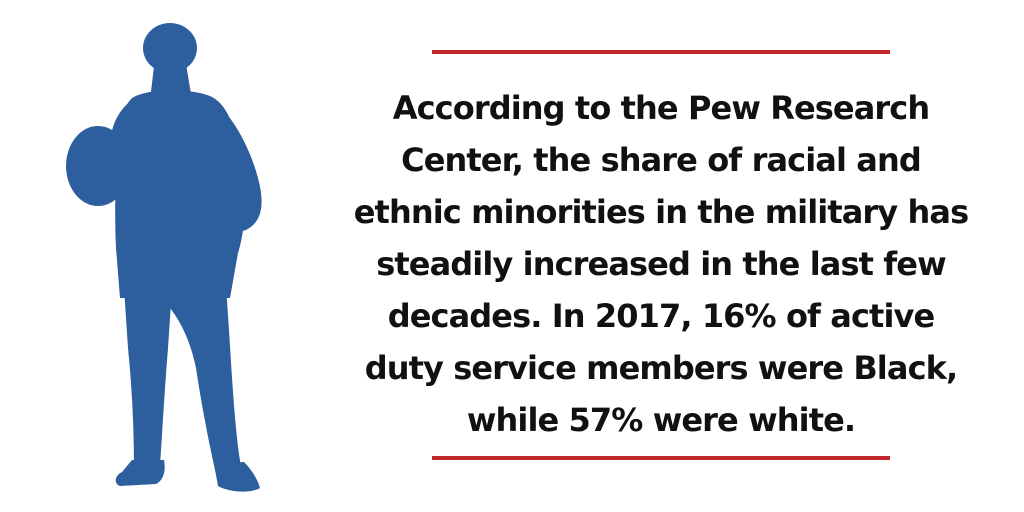 This screenshot has height=512, width=1024. I want to click on quote-line: Center, the share of racial and, so click(661, 160).